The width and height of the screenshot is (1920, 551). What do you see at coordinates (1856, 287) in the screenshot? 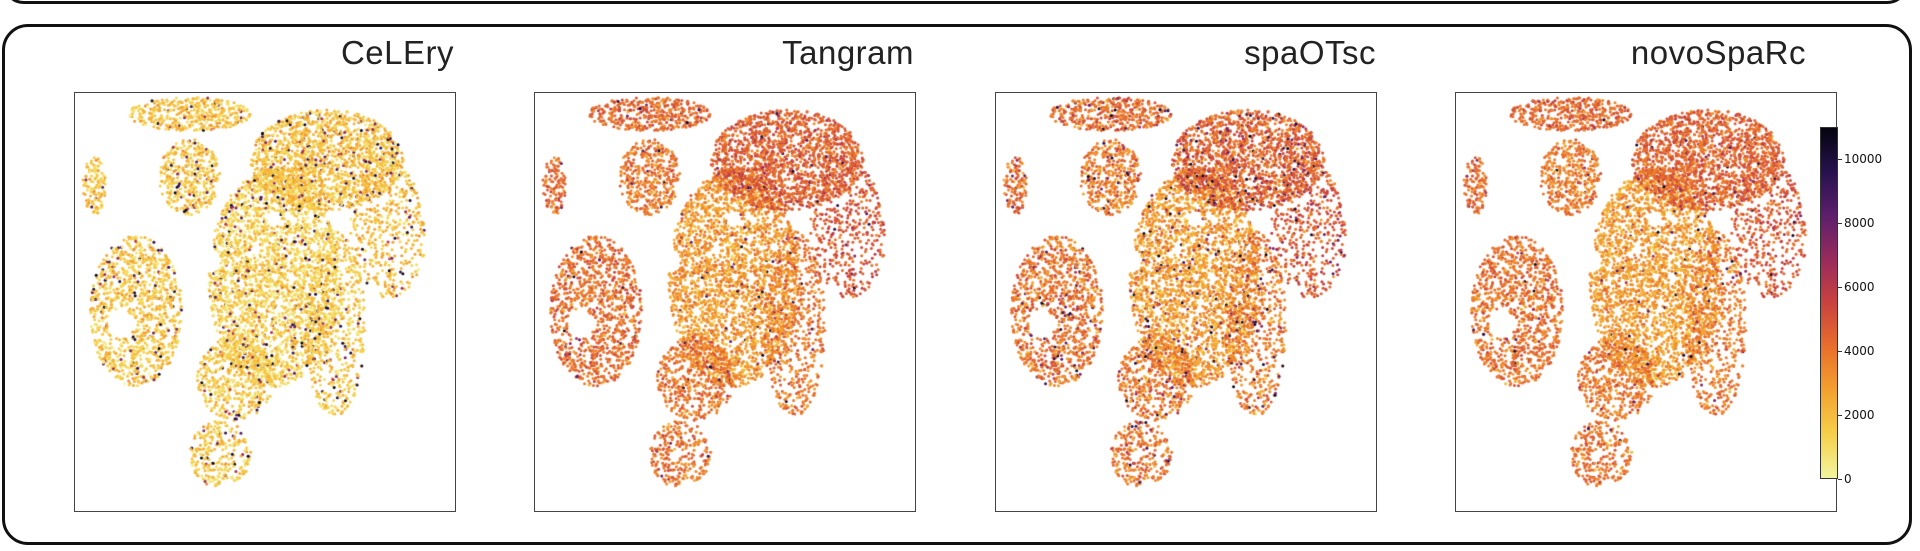
I see `colorbar-tick-label: 6000` at bounding box center [1856, 287].